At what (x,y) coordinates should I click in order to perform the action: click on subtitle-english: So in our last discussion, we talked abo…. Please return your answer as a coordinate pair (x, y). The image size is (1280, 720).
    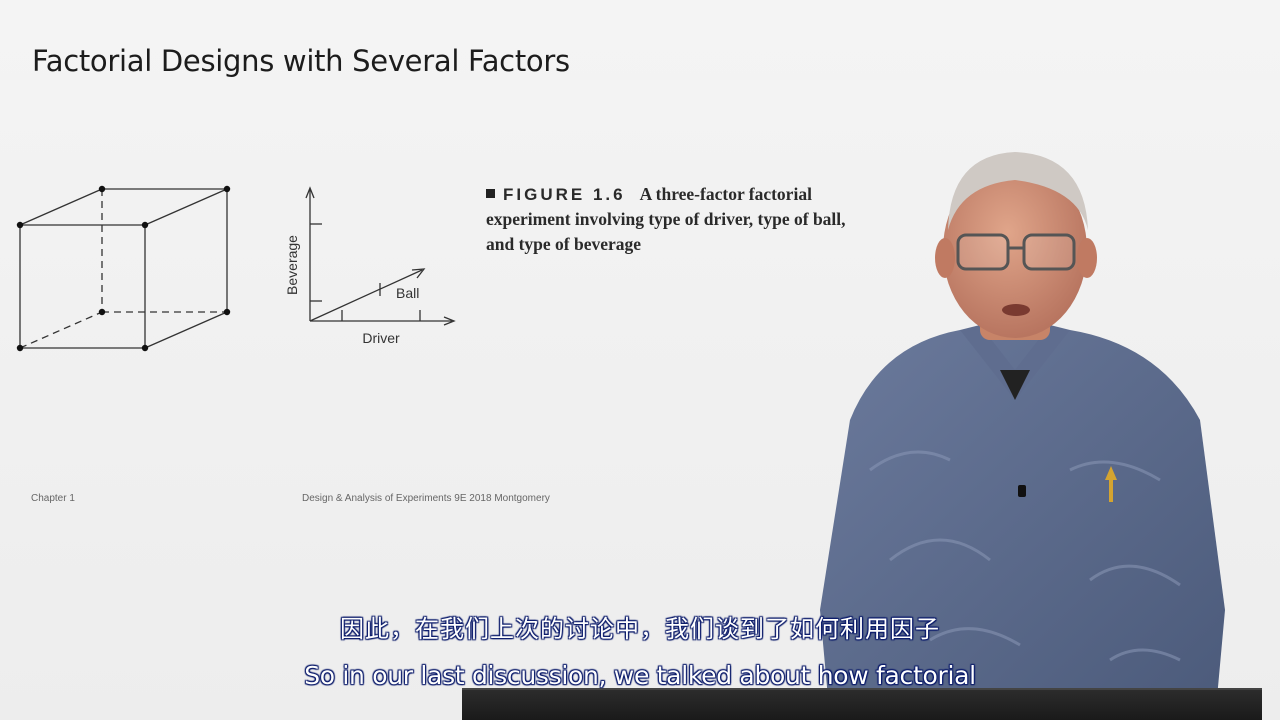
    Looking at the image, I should click on (640, 675).